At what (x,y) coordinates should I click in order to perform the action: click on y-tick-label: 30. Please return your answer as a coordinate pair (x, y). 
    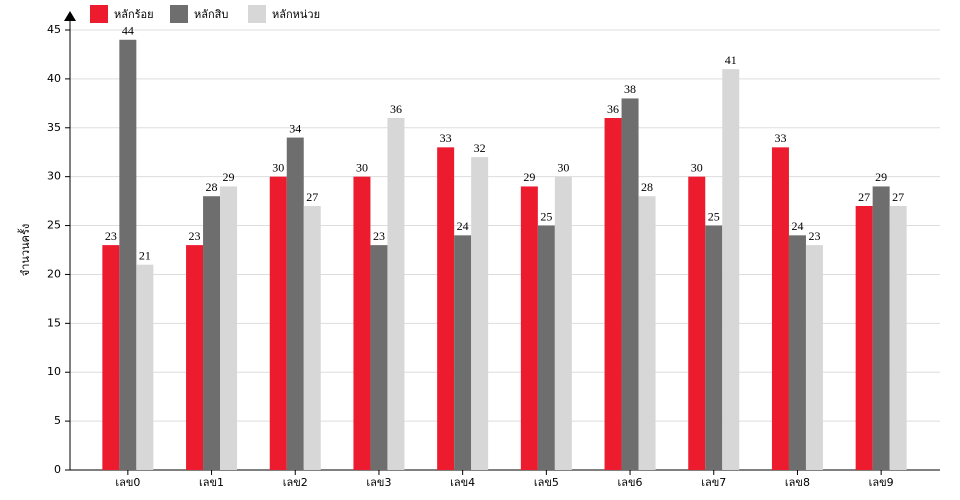
    Looking at the image, I should click on (54, 176).